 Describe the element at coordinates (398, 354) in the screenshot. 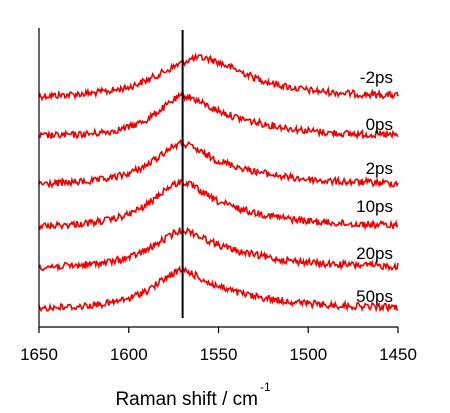

I see `x-tick-label-1450: 1450` at that location.